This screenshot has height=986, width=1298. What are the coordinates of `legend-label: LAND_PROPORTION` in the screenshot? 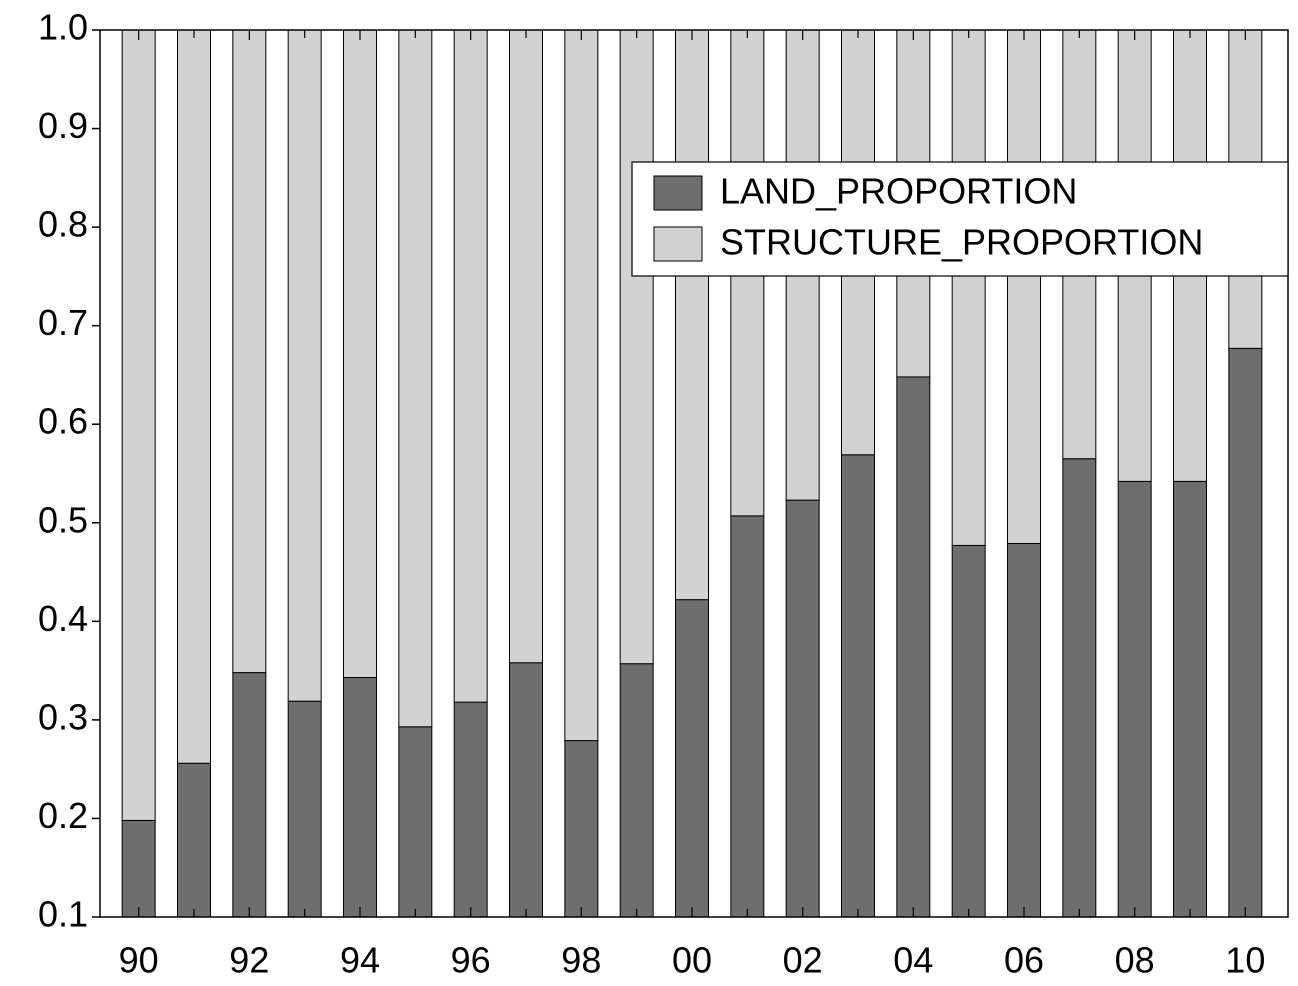 It's located at (898, 191).